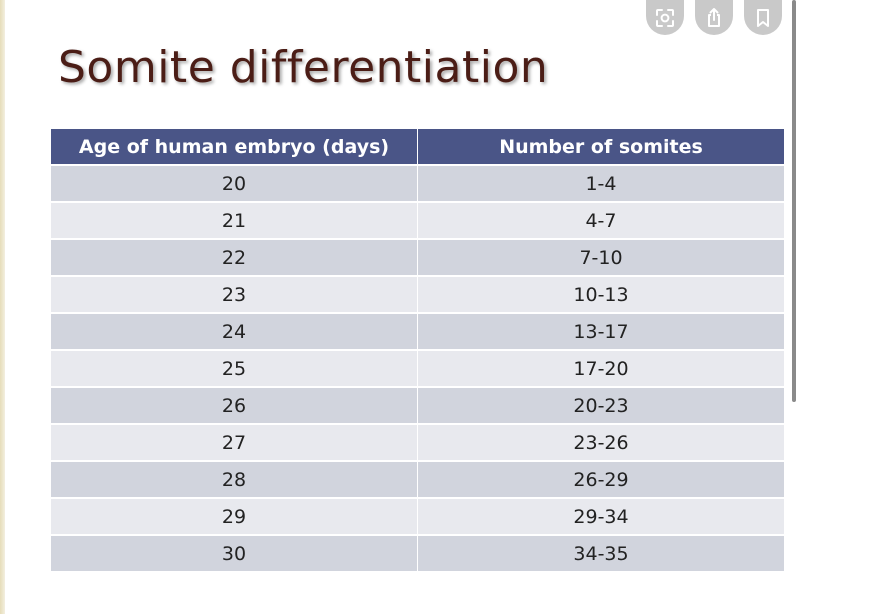 The height and width of the screenshot is (614, 878). I want to click on column-header-somites: Number of somites, so click(600, 147).